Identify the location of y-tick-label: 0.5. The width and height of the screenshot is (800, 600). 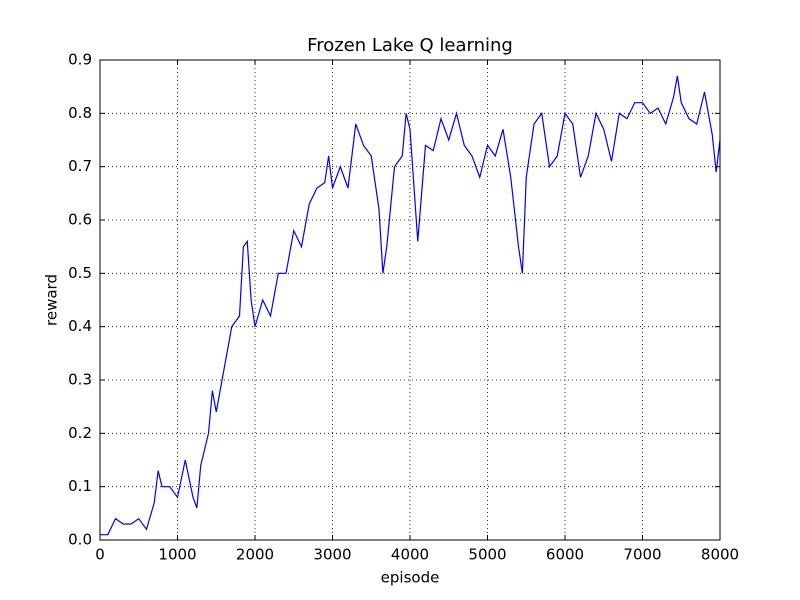
(80, 273).